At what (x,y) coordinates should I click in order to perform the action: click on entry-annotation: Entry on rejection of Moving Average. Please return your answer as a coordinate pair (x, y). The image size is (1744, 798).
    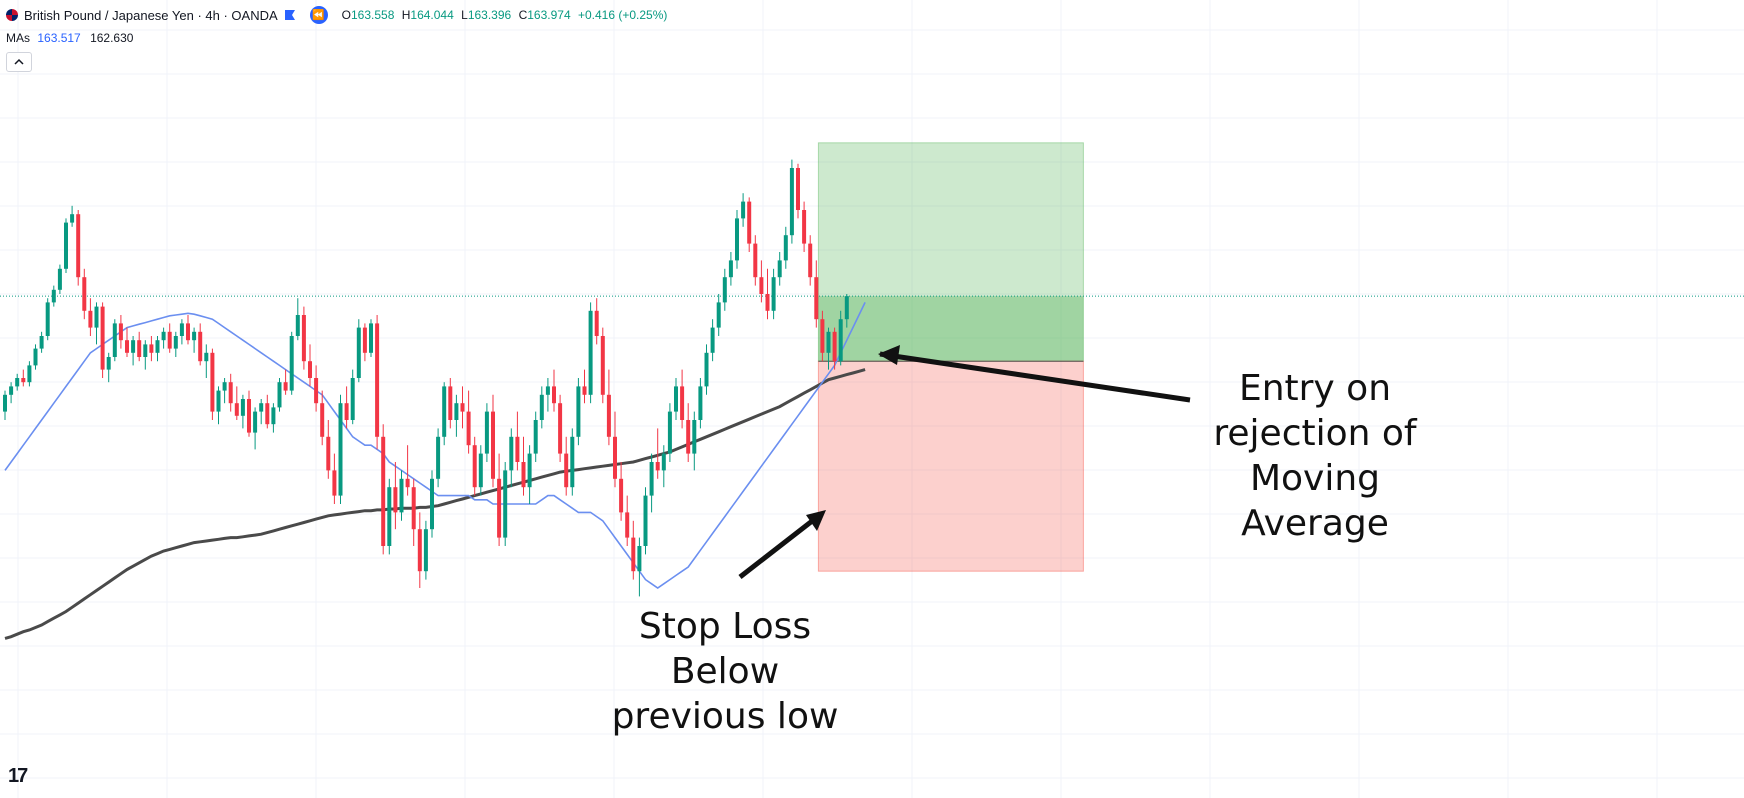
    Looking at the image, I should click on (1315, 456).